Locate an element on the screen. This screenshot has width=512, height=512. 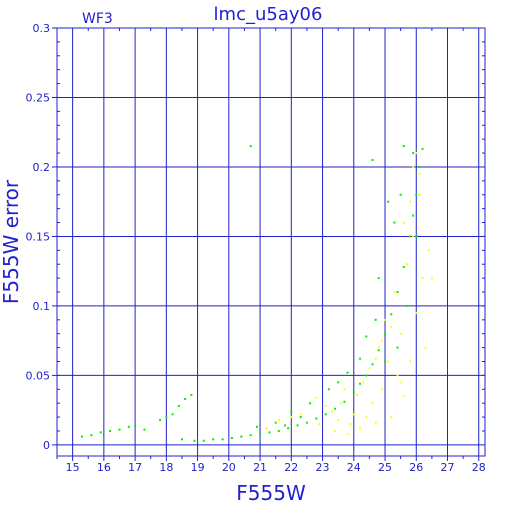
x-tick-label: 26 is located at coordinates (416, 467).